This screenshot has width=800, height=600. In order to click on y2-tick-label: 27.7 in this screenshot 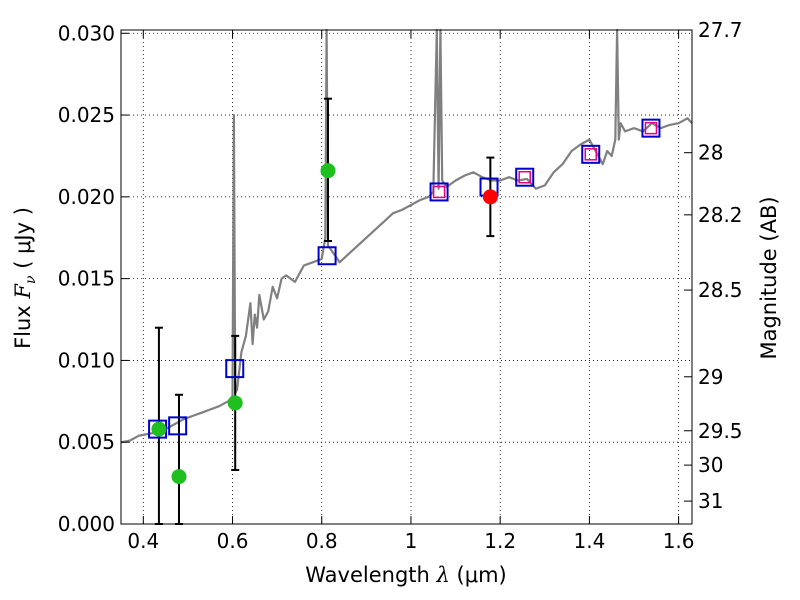, I will do `click(720, 30)`.